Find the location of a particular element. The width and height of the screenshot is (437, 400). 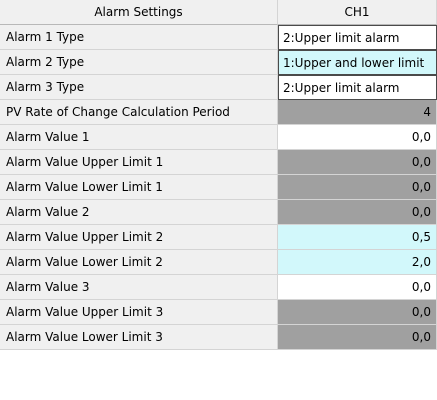

row-label-alarm-value-1: Alarm Value 1 is located at coordinates (139, 137).